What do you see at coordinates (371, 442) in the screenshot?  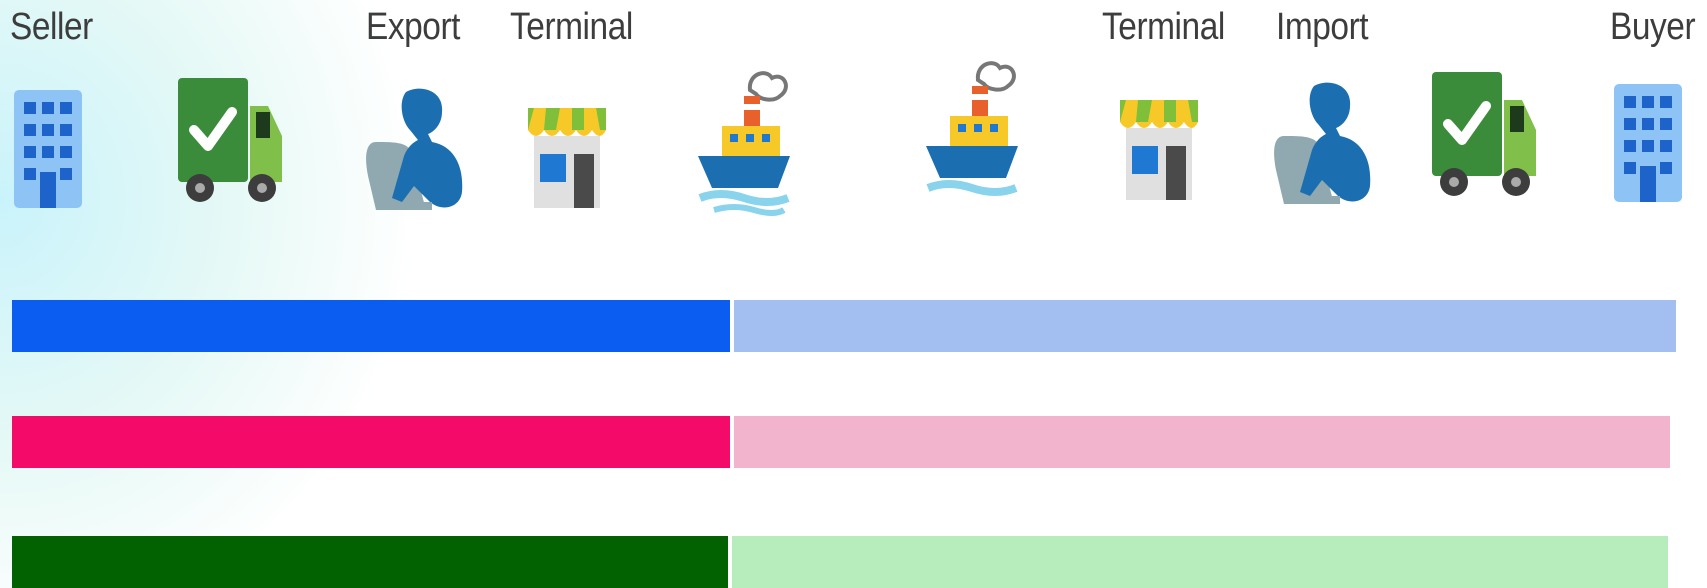 I see `pink-bar-solid` at bounding box center [371, 442].